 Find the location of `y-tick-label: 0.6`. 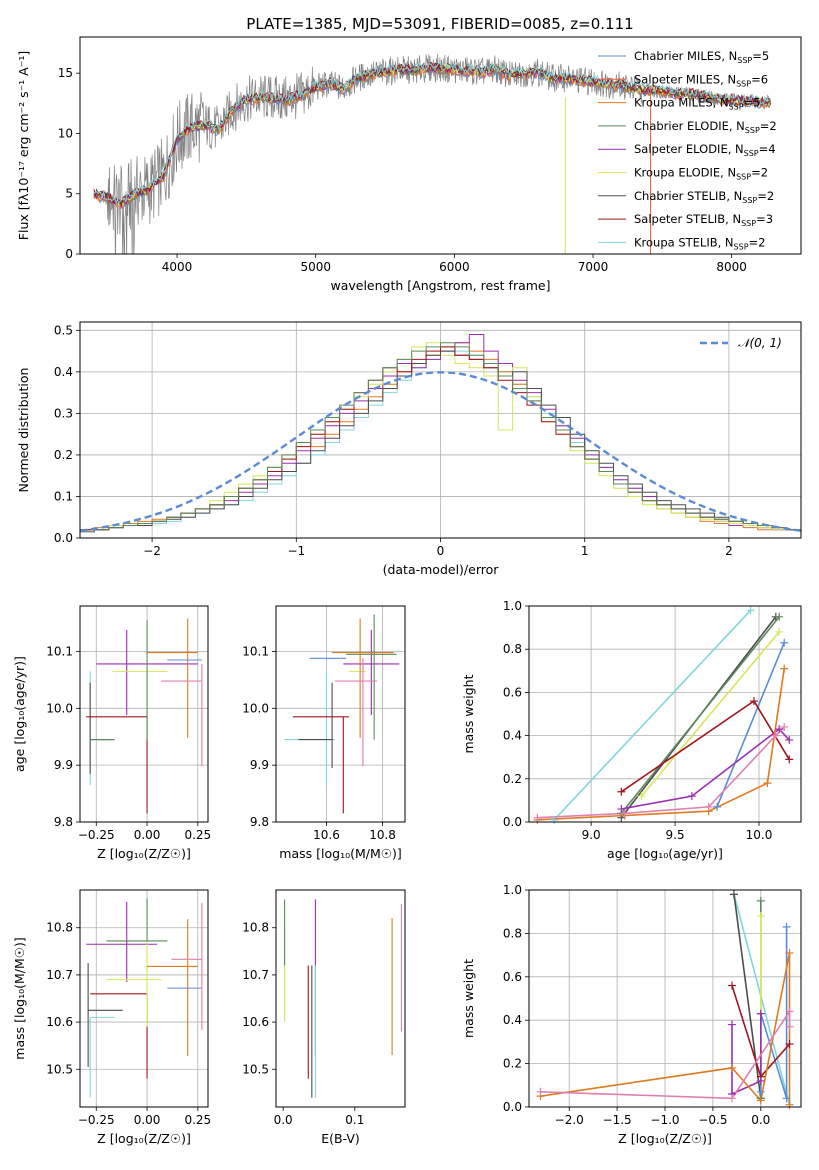

y-tick-label: 0.6 is located at coordinates (512, 977).